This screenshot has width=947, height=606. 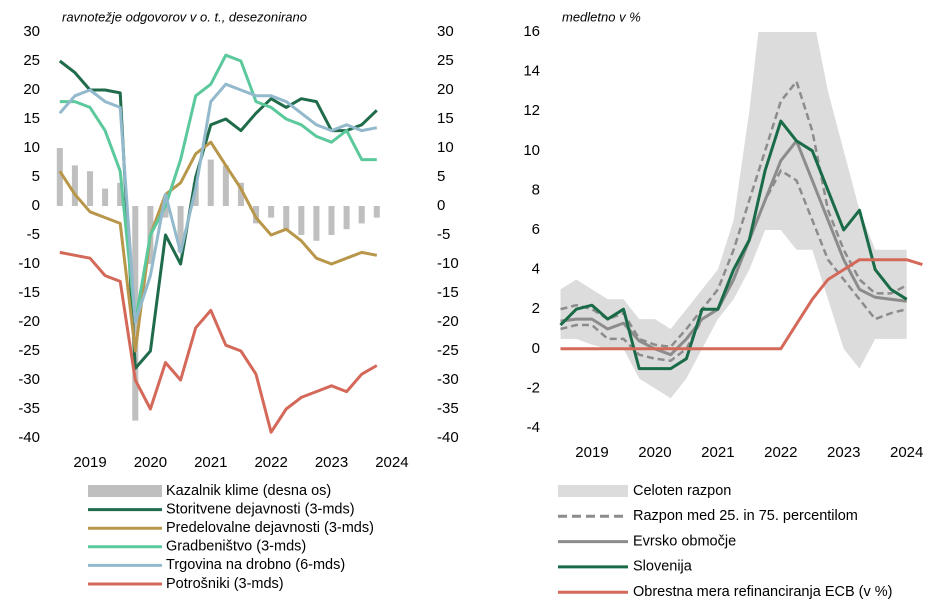 I want to click on y-tick-label: -30, so click(x=29, y=379).